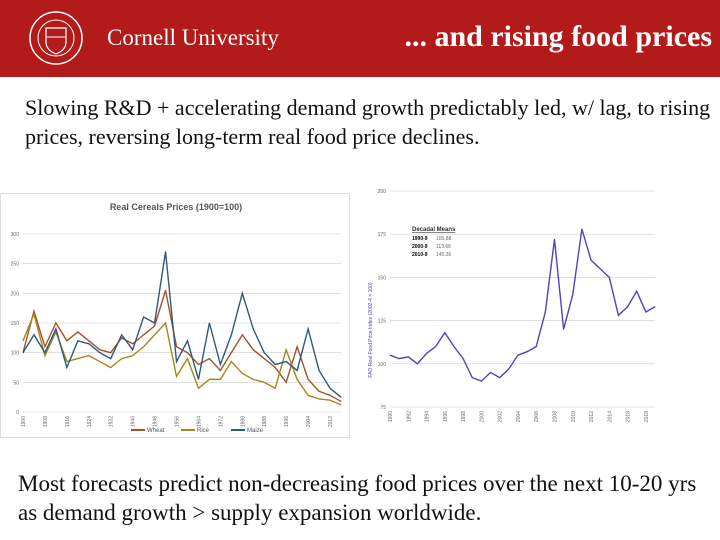 The height and width of the screenshot is (540, 720). Describe the element at coordinates (16, 383) in the screenshot. I see `y-tick-label: 50` at that location.